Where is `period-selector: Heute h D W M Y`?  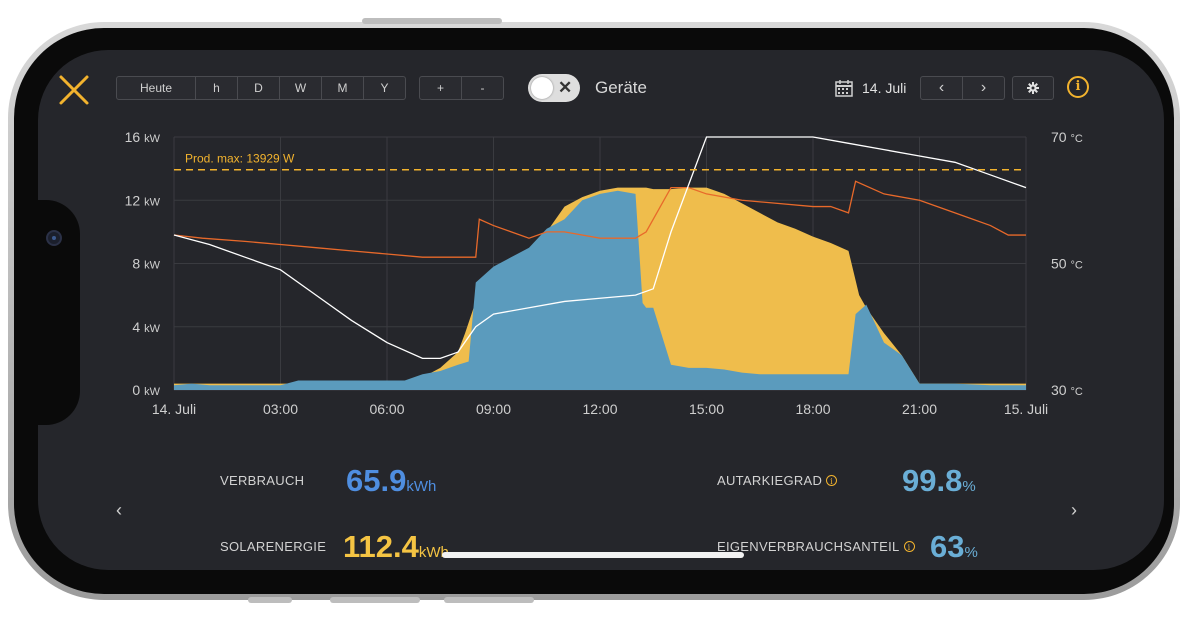
period-selector: Heute h D W M Y is located at coordinates (261, 88).